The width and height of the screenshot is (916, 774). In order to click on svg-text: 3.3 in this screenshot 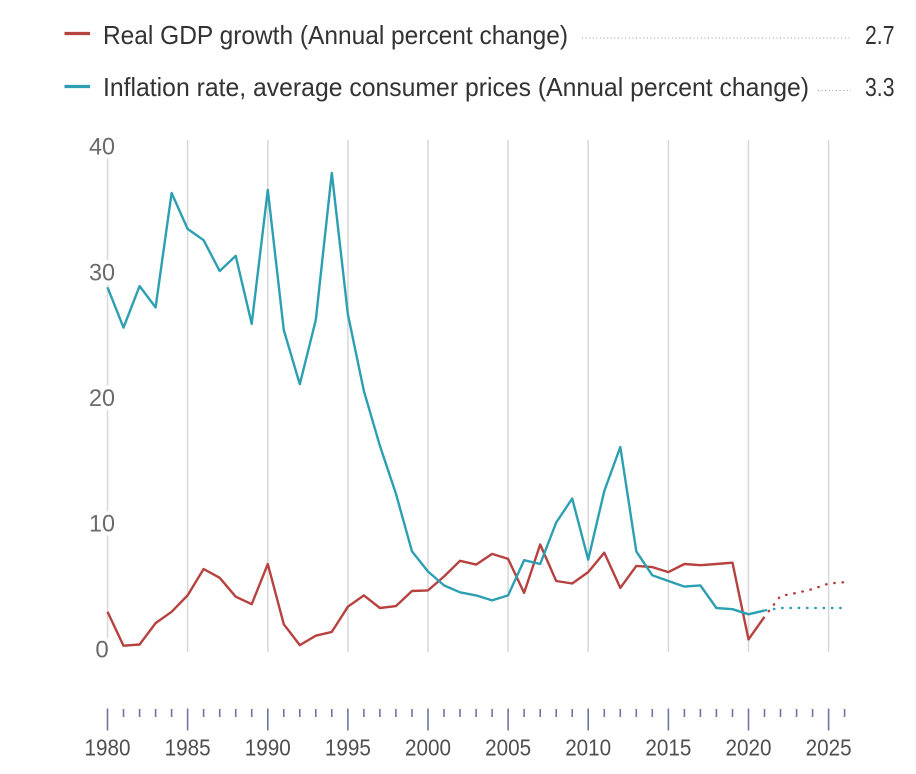, I will do `click(880, 87)`.